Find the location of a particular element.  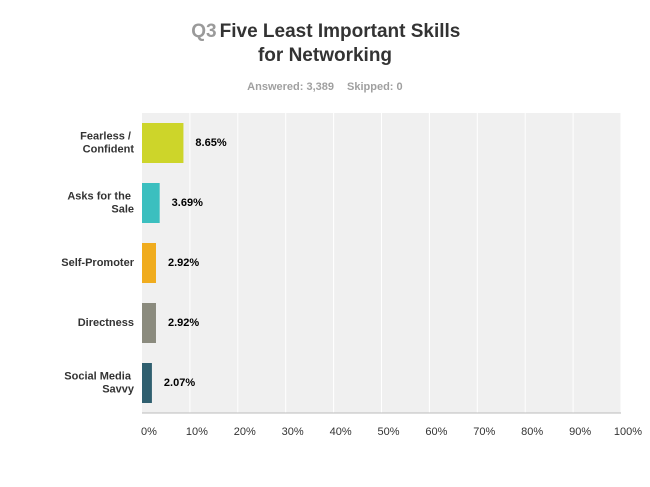

category-line: Directness is located at coordinates (106, 323).